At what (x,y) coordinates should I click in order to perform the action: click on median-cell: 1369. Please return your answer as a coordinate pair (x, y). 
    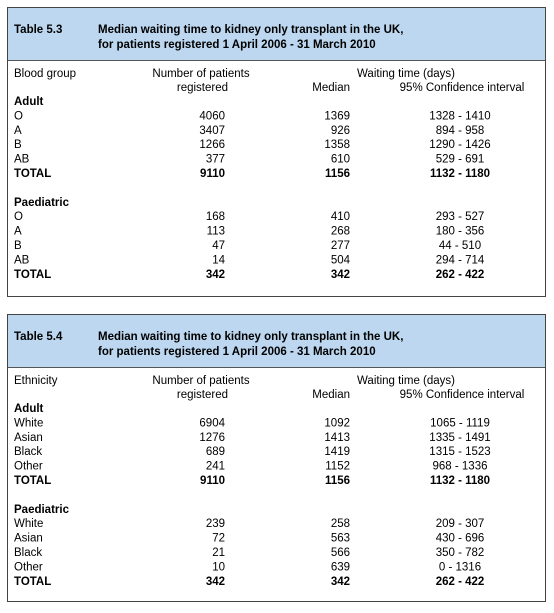
    Looking at the image, I should click on (337, 116).